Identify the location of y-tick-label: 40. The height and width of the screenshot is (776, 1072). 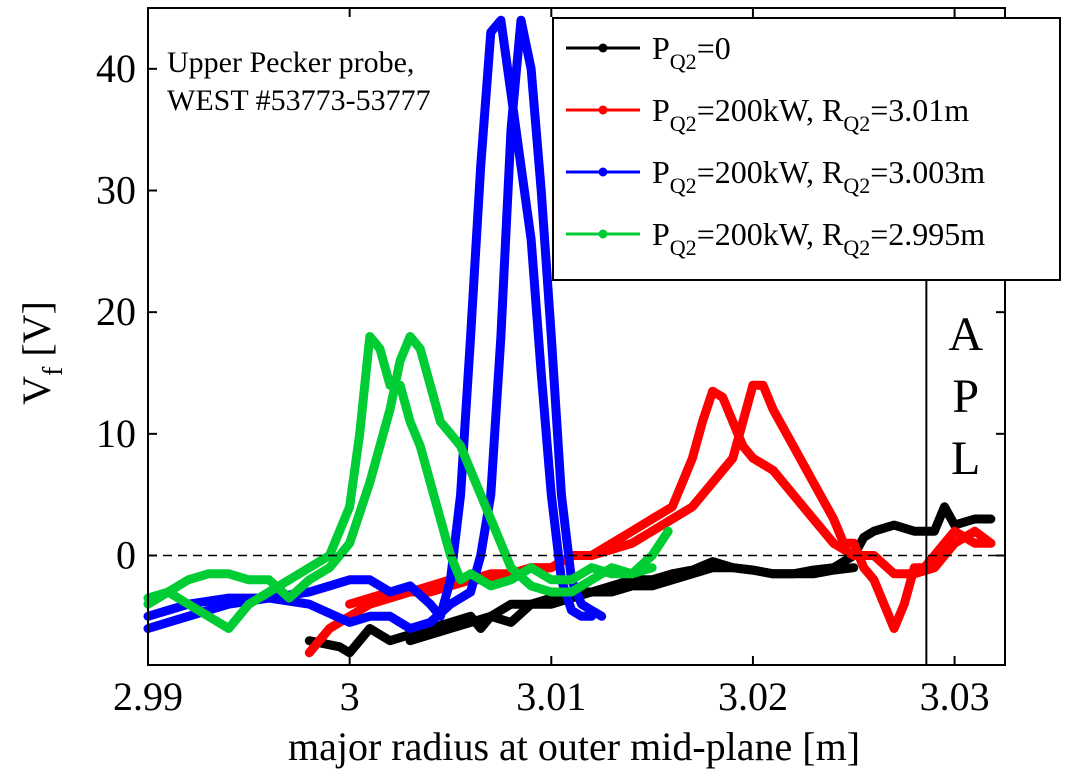
(116, 68).